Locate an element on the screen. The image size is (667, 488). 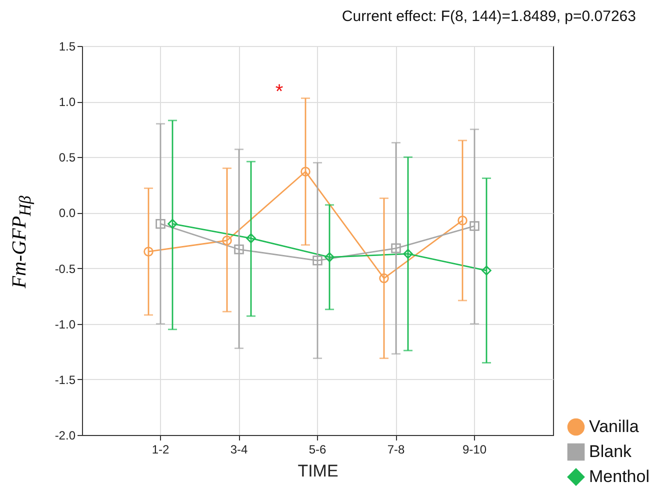
y-tick-label: 0.5 is located at coordinates (67, 157).